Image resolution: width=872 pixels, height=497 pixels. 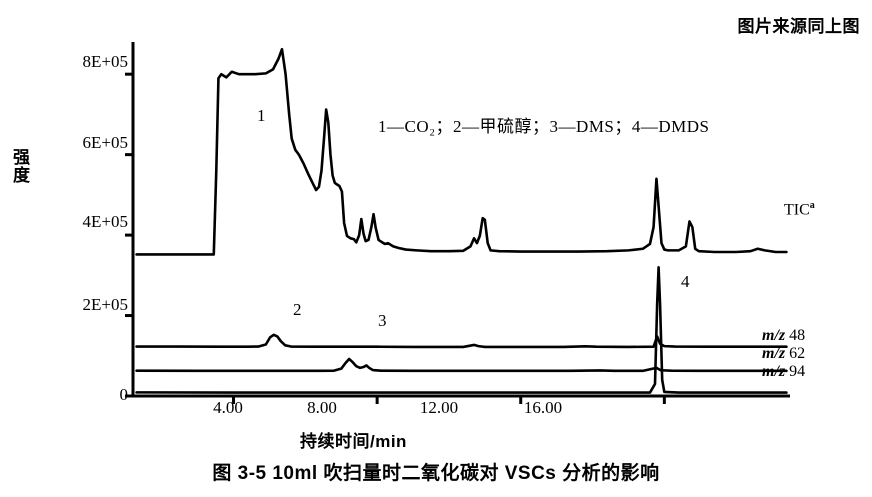 What do you see at coordinates (797, 353) in the screenshot?
I see `mz-value-62: 62` at bounding box center [797, 353].